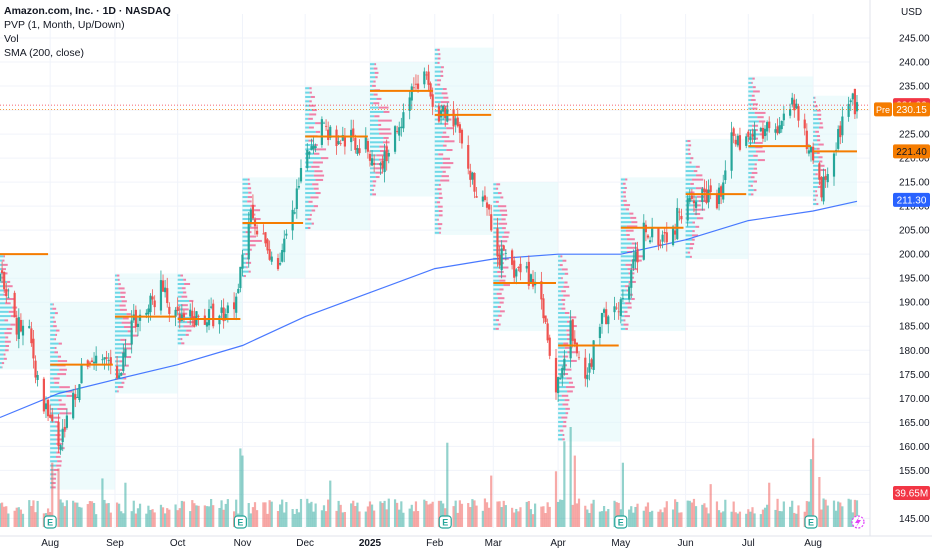 The image size is (932, 550). What do you see at coordinates (64, 25) in the screenshot?
I see `legend-pvp: PVP (1, Month, Up/Down)` at bounding box center [64, 25].